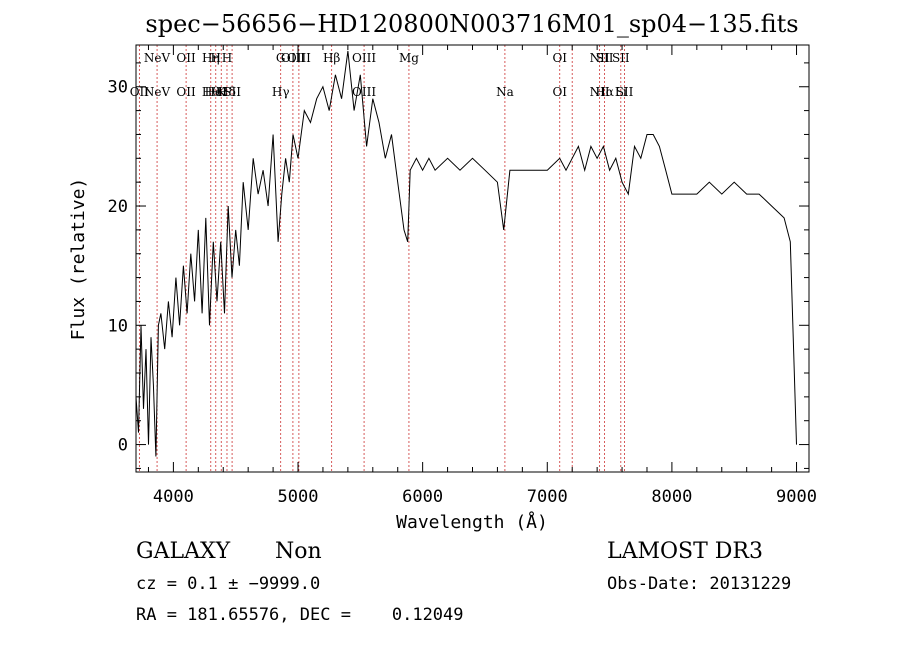 This screenshot has width=900, height=649. I want to click on y-tick-label: 0, so click(123, 446).